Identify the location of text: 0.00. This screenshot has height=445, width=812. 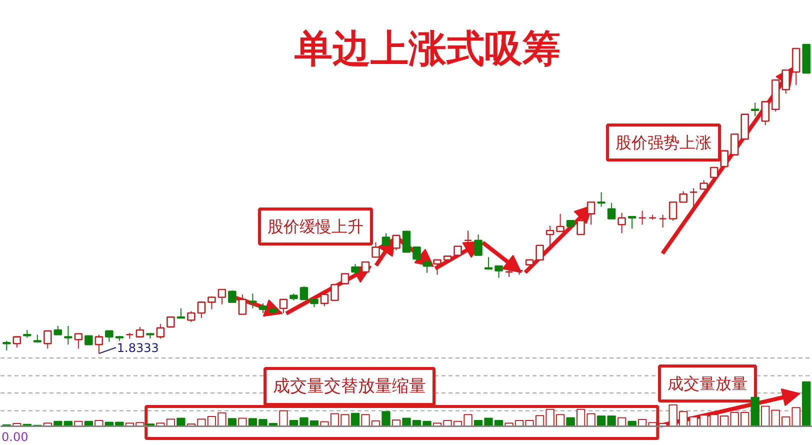
(15, 437).